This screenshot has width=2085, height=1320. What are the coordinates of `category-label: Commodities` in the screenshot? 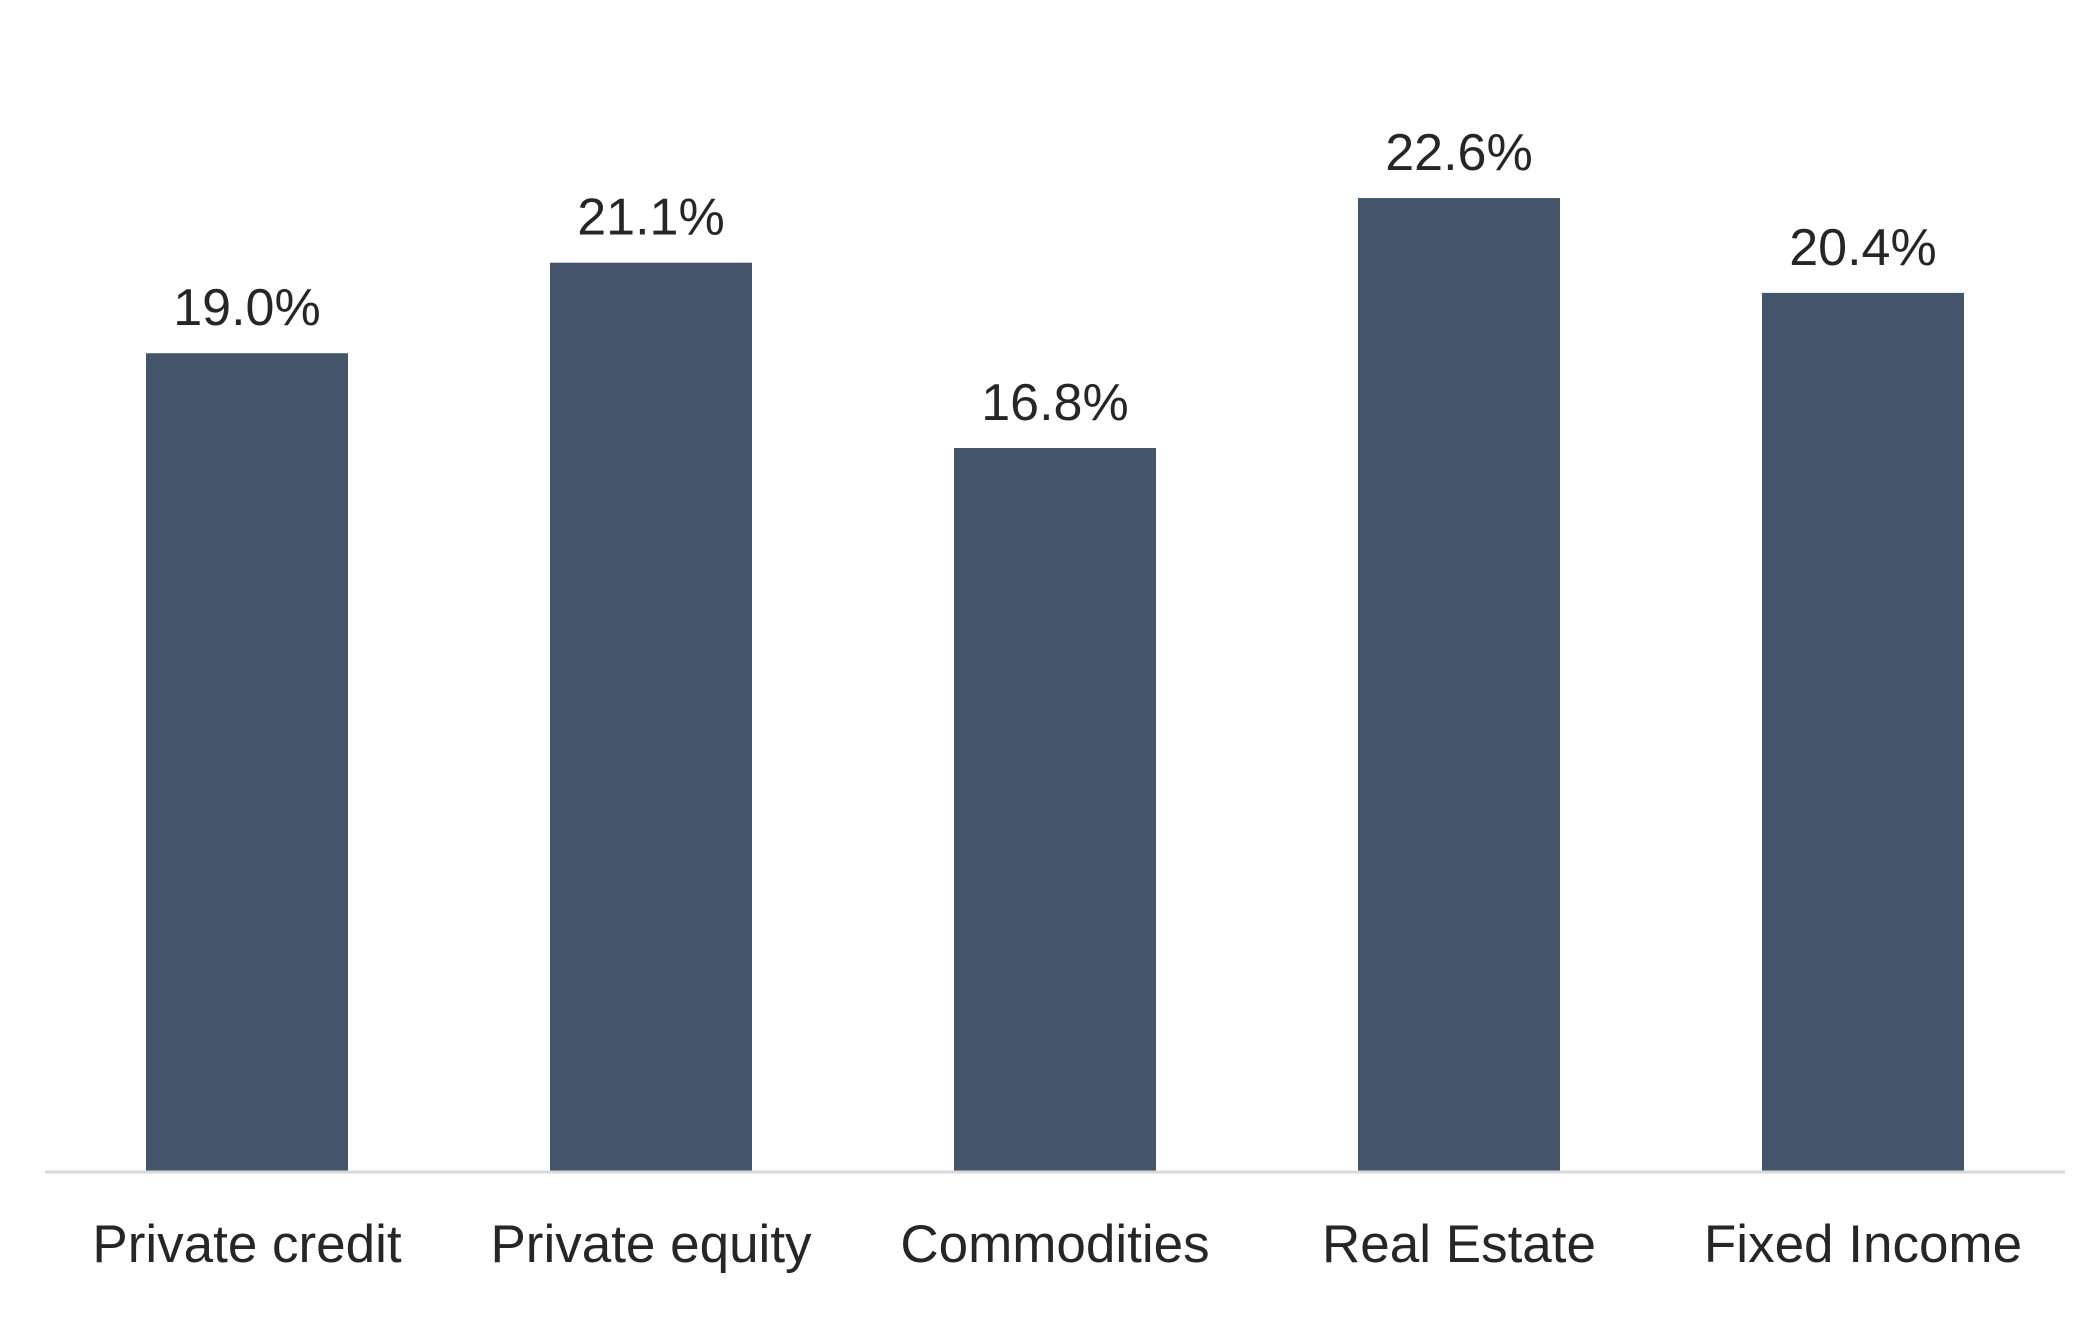 It's located at (1054, 1244).